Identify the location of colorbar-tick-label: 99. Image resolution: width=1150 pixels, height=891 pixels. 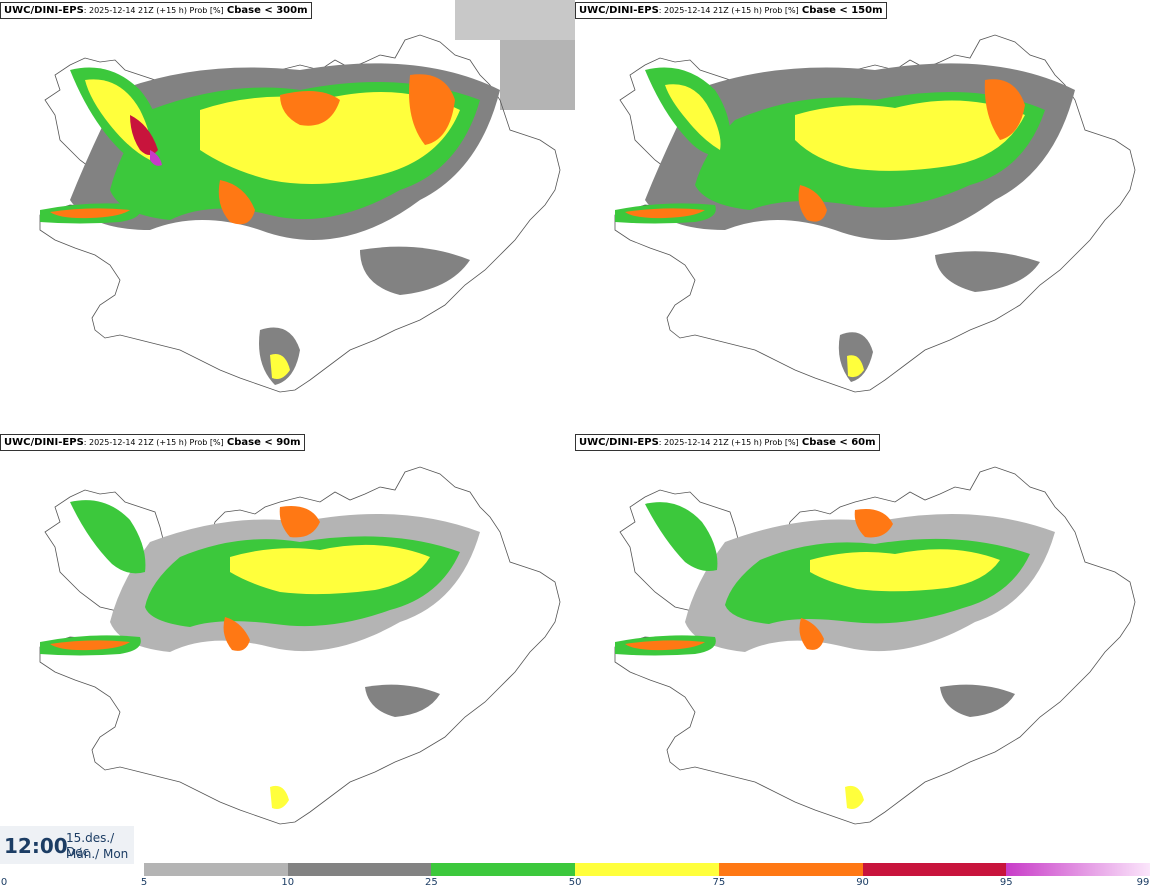
(1143, 882).